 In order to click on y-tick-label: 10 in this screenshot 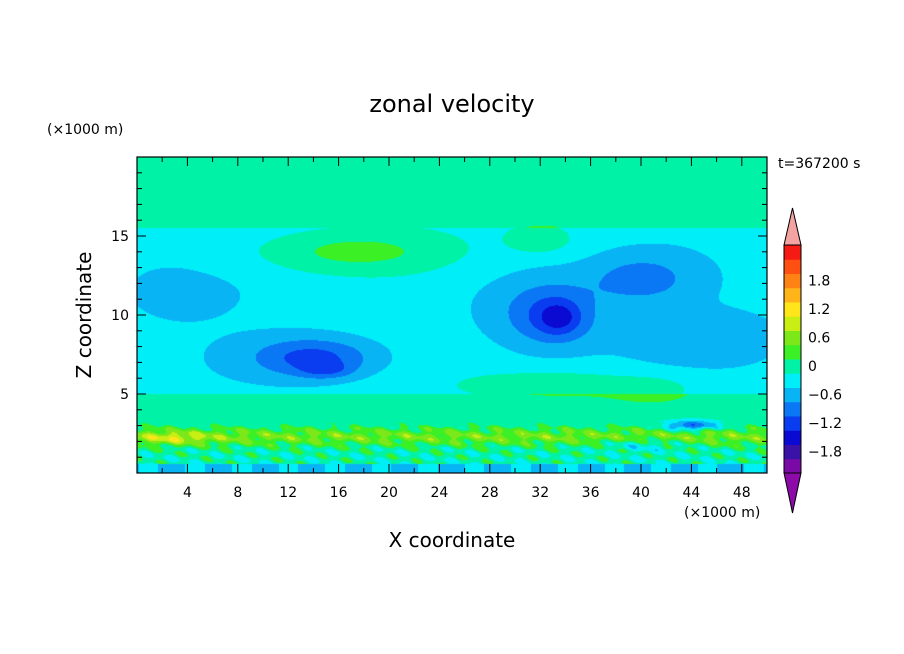, I will do `click(120, 316)`.